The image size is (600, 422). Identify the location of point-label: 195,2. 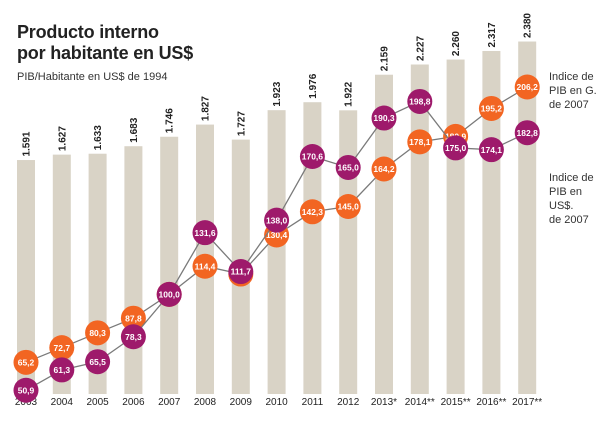
(492, 109).